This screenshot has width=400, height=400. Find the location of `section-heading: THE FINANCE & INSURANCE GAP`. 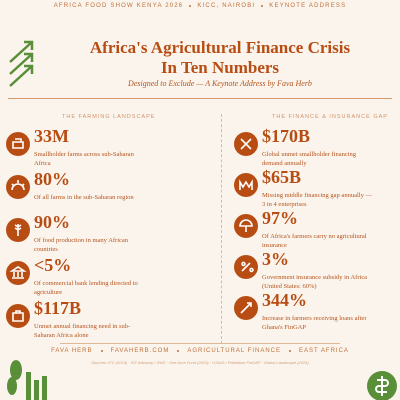

section-heading: THE FINANCE & INSURANCE GAP is located at coordinates (330, 117).